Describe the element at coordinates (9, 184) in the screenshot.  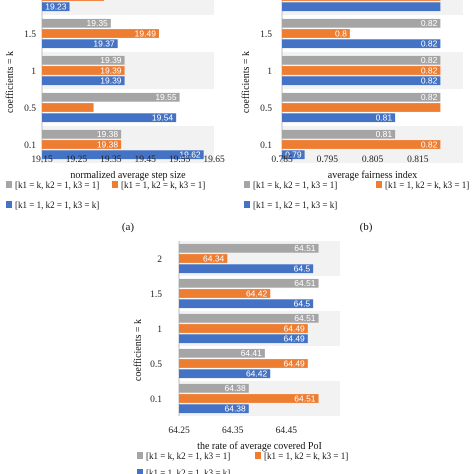
I see `legend-swatch-k1` at that location.